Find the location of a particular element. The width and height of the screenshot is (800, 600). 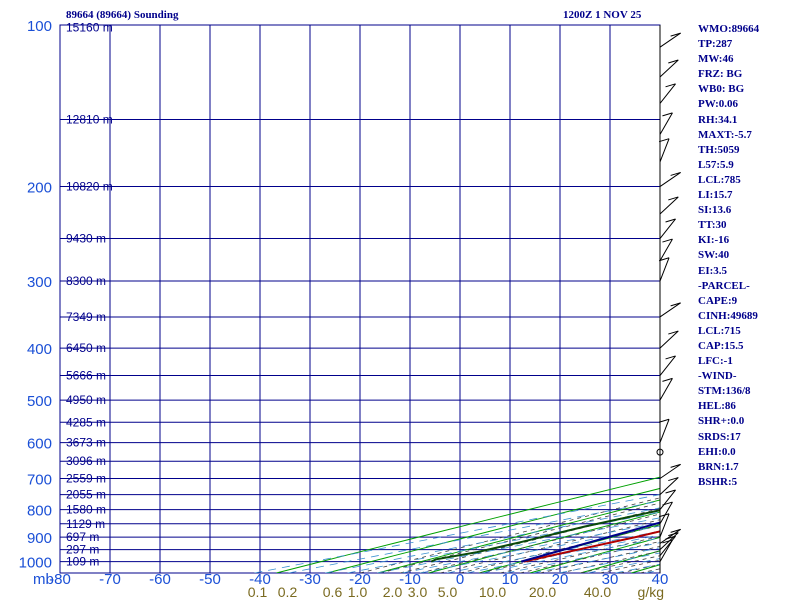

height-label: 12810 m is located at coordinates (89, 119).